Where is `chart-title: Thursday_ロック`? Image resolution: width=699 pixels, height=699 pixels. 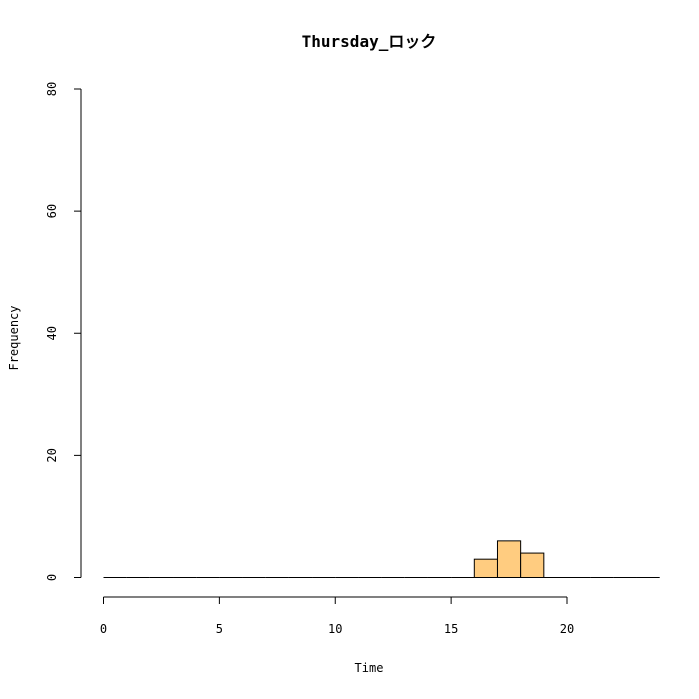 chart-title: Thursday_ロック is located at coordinates (369, 41).